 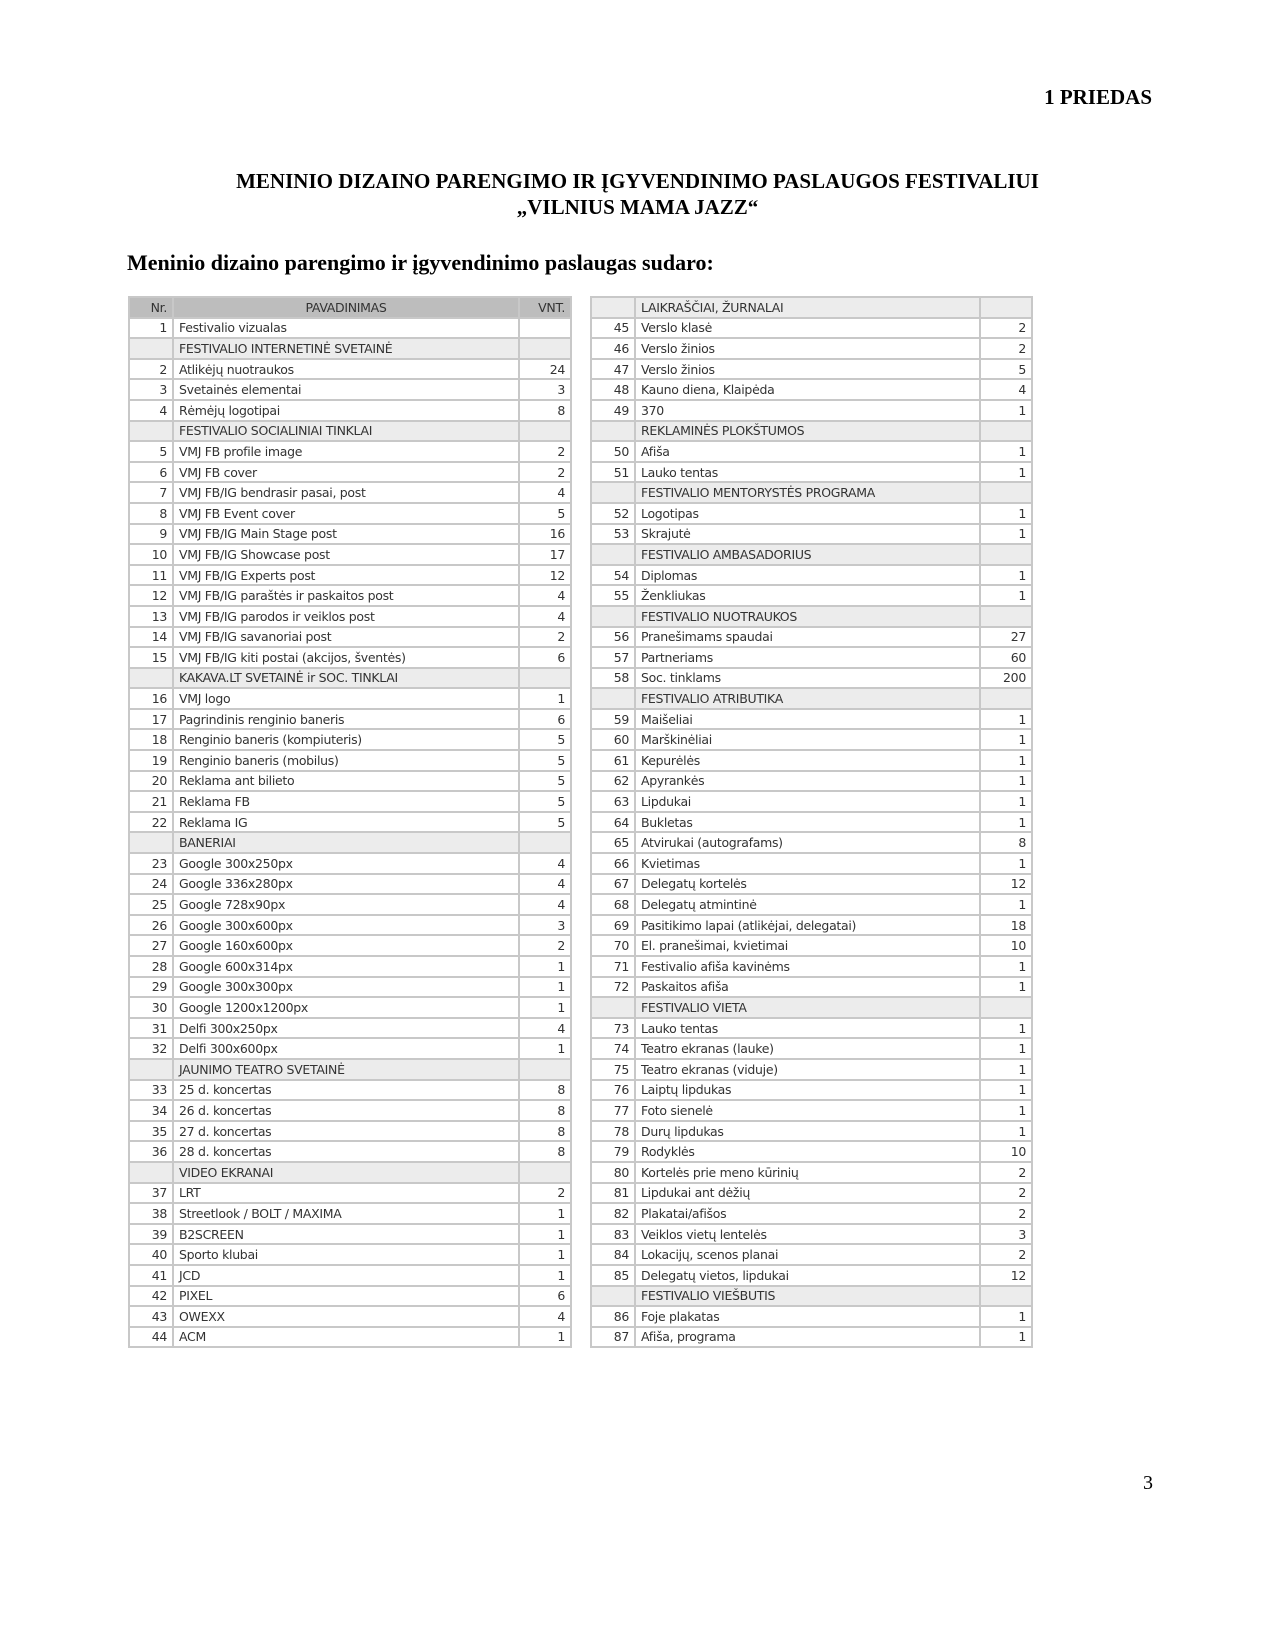 I want to click on cell-nr: 53, so click(x=613, y=534).